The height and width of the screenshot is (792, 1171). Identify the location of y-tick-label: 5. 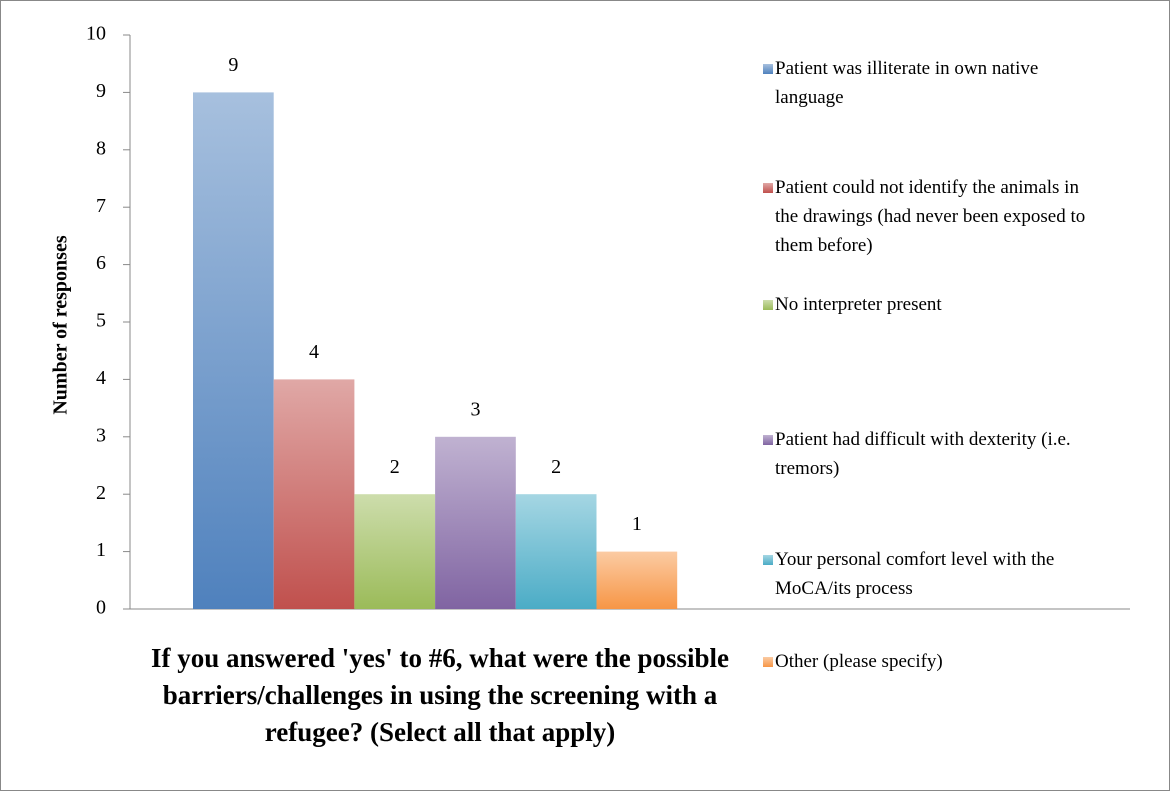
(101, 321).